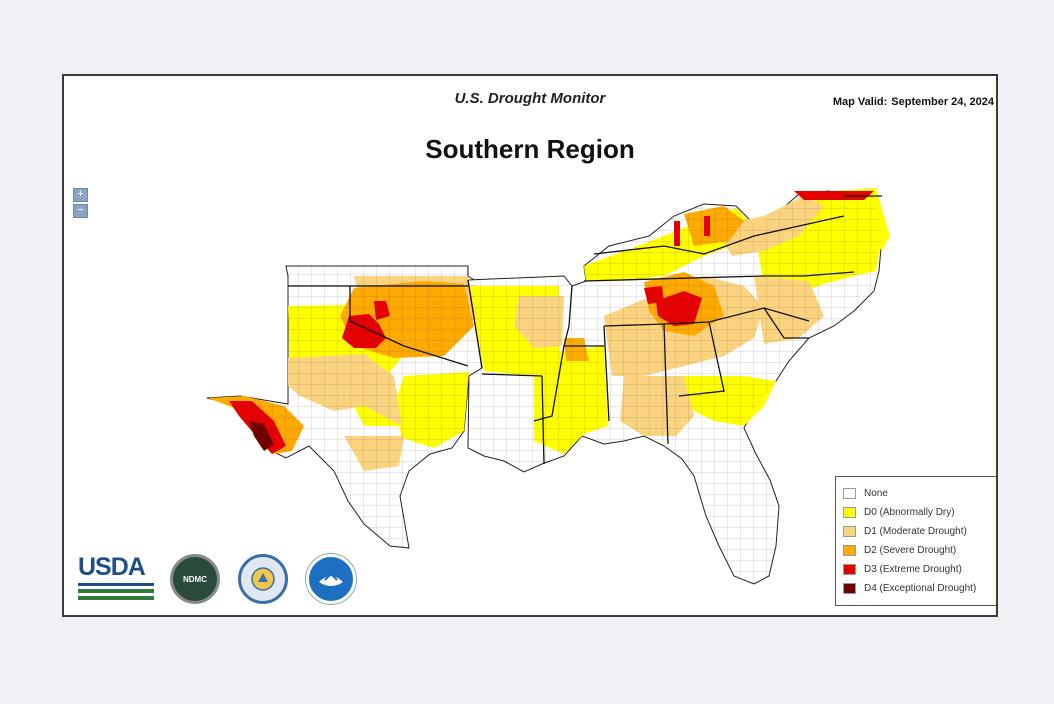 Image resolution: width=1054 pixels, height=704 pixels. What do you see at coordinates (530, 149) in the screenshot?
I see `region-title: Southern Region` at bounding box center [530, 149].